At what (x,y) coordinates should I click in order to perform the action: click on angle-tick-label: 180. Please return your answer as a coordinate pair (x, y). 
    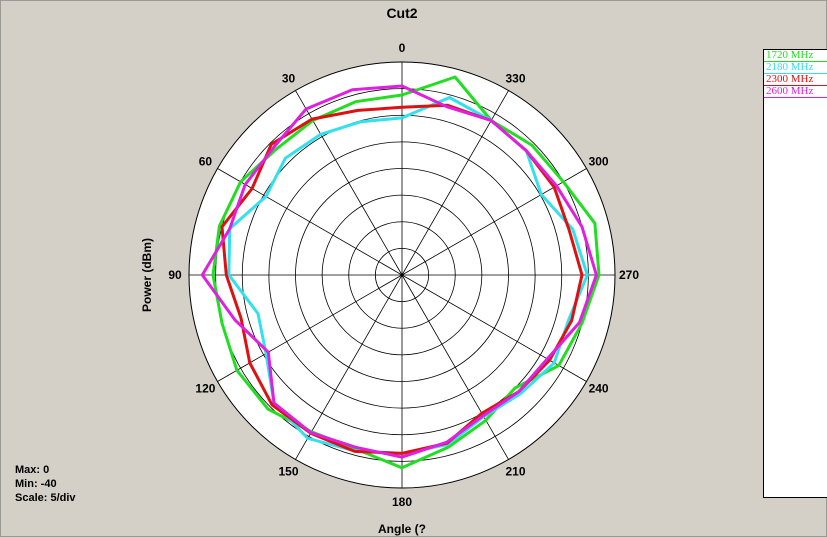
    Looking at the image, I should click on (402, 502).